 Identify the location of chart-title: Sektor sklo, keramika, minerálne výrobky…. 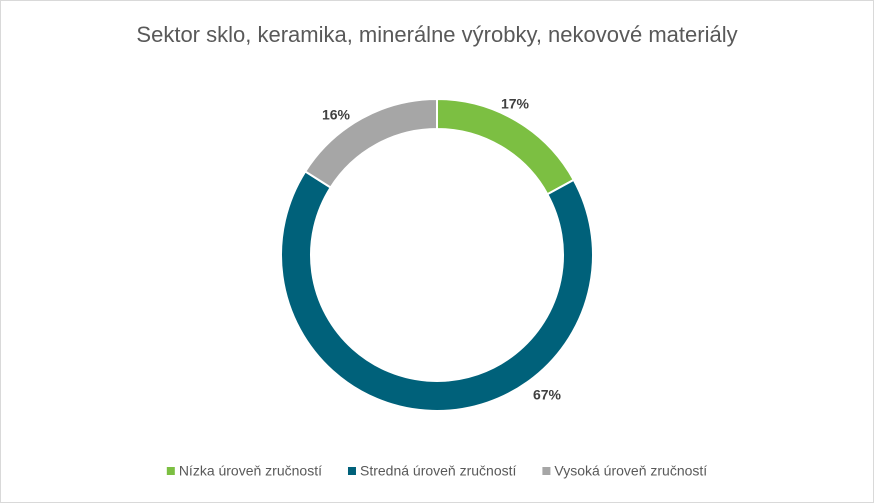
(436, 34).